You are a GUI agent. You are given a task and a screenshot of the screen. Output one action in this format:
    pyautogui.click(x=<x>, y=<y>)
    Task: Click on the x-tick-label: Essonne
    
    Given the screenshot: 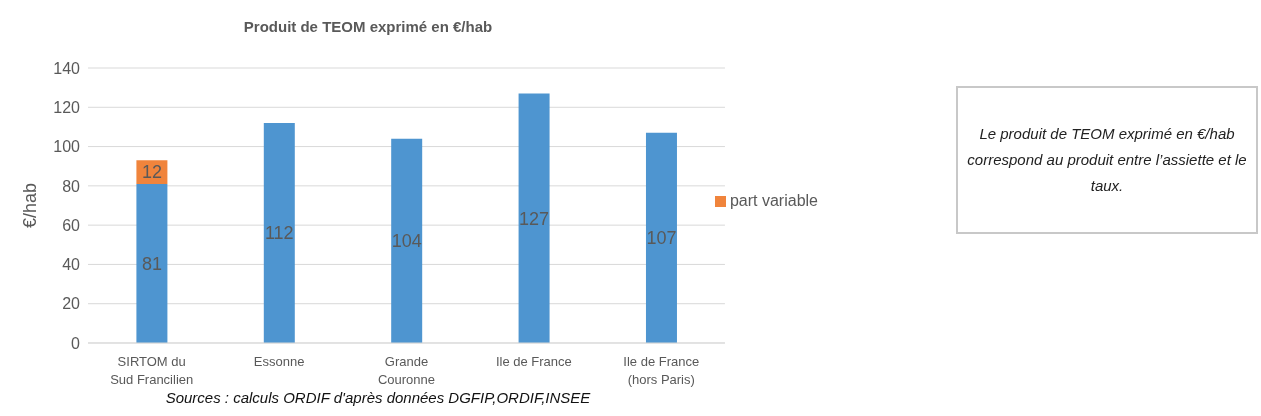 What is the action you would take?
    pyautogui.click(x=279, y=362)
    